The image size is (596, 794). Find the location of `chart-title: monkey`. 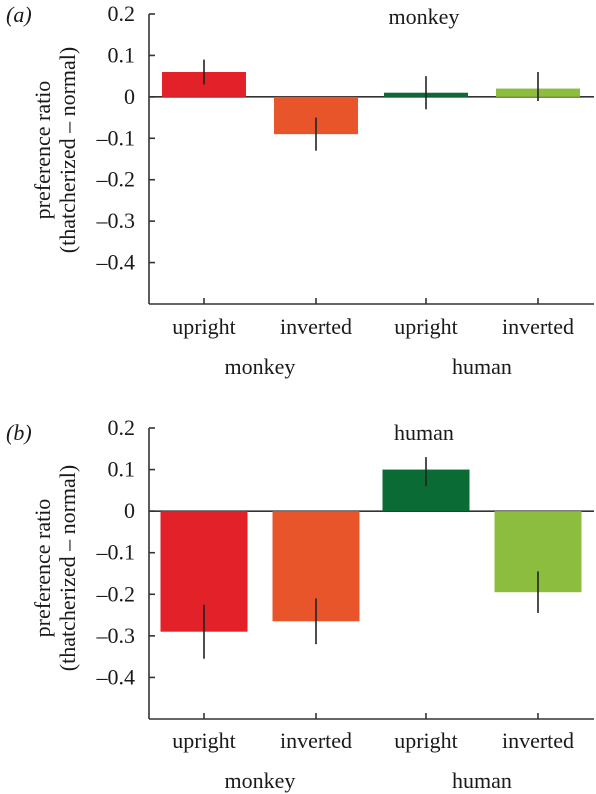

chart-title: monkey is located at coordinates (424, 16).